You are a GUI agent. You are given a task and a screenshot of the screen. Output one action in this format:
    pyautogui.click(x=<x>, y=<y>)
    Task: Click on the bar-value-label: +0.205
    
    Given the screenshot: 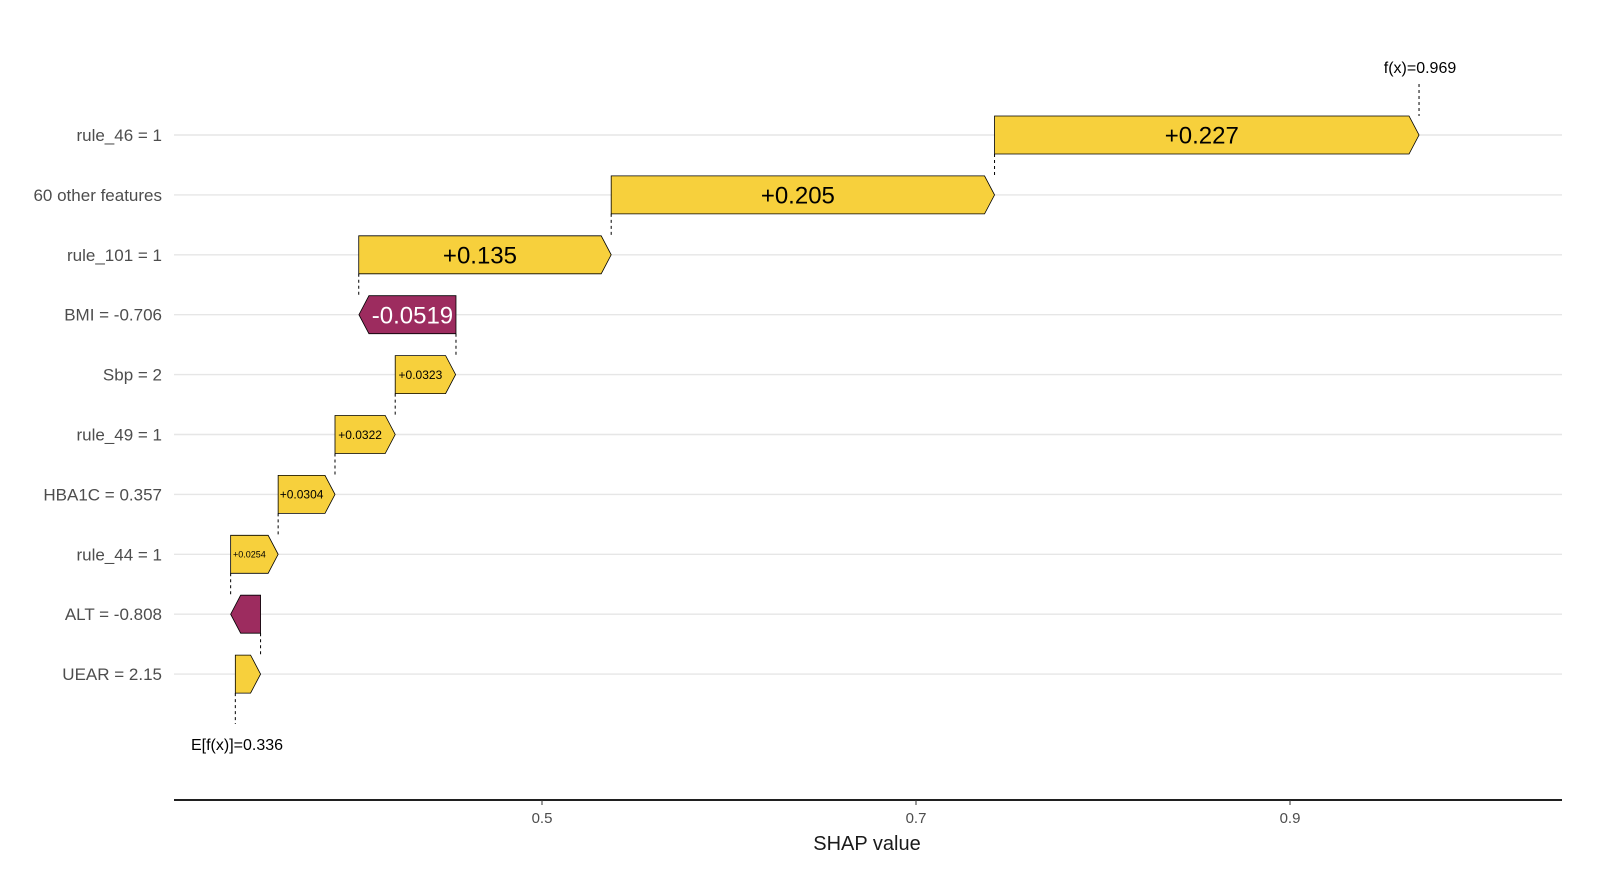 What is the action you would take?
    pyautogui.click(x=798, y=196)
    